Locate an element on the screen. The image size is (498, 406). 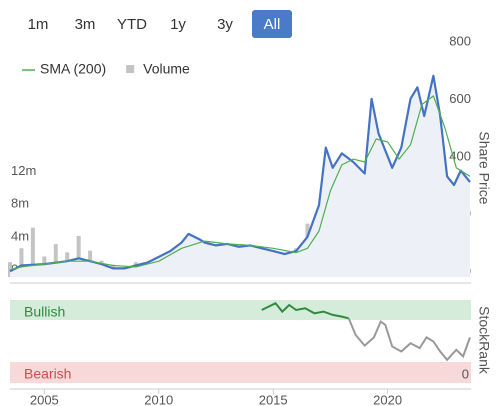
button-label: All is located at coordinates (272, 24).